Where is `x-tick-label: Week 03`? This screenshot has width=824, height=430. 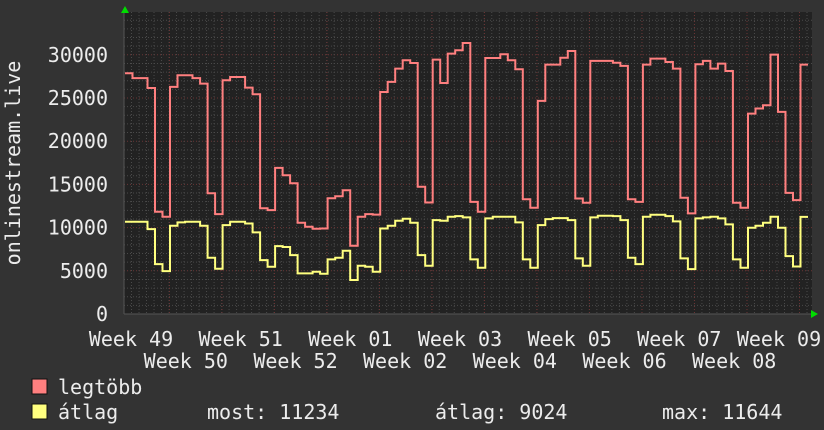
x-tick-label: Week 03 is located at coordinates (460, 339).